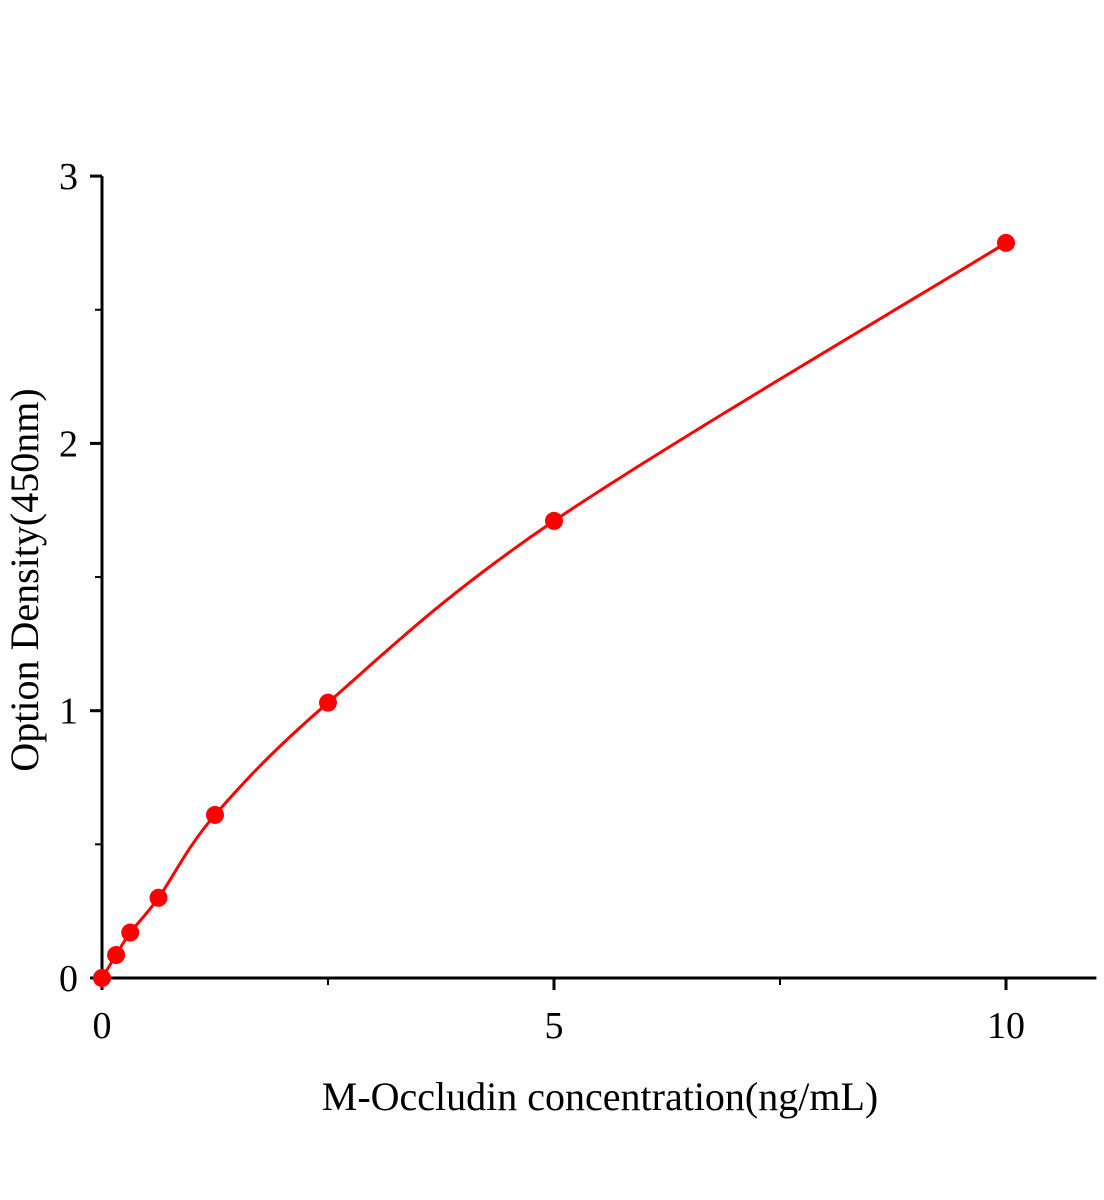 This screenshot has height=1200, width=1104. What do you see at coordinates (68, 712) in the screenshot?
I see `y-tick-label: 1` at bounding box center [68, 712].